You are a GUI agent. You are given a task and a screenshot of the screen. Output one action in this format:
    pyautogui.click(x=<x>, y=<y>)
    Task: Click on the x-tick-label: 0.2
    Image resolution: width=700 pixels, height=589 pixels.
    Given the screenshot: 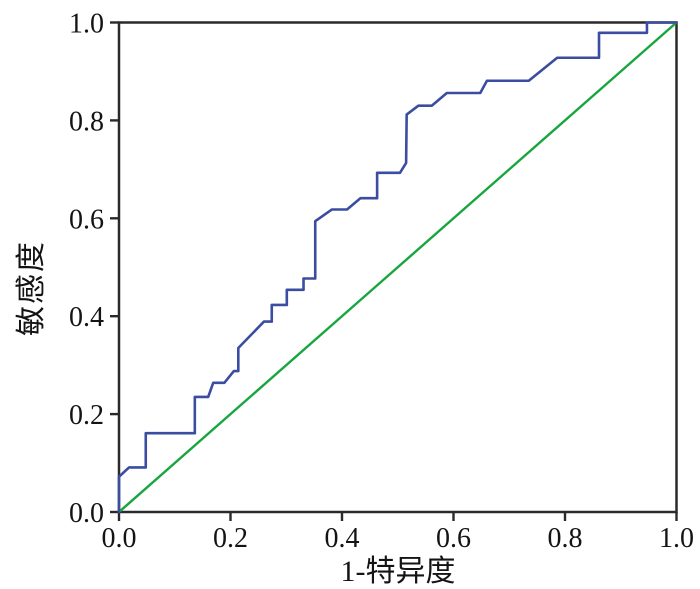 What is the action you would take?
    pyautogui.click(x=230, y=538)
    